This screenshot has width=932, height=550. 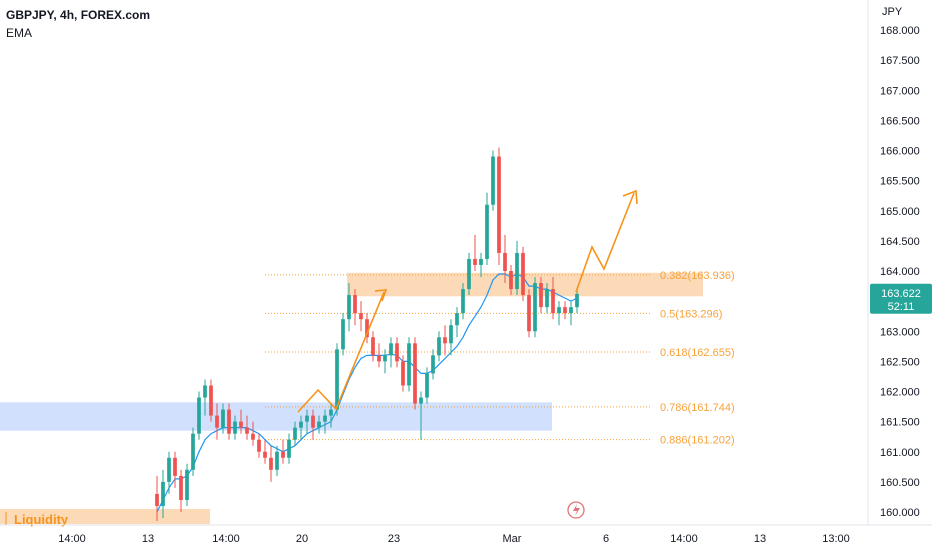 What do you see at coordinates (900, 91) in the screenshot?
I see `y-tick-label: 167.000` at bounding box center [900, 91].